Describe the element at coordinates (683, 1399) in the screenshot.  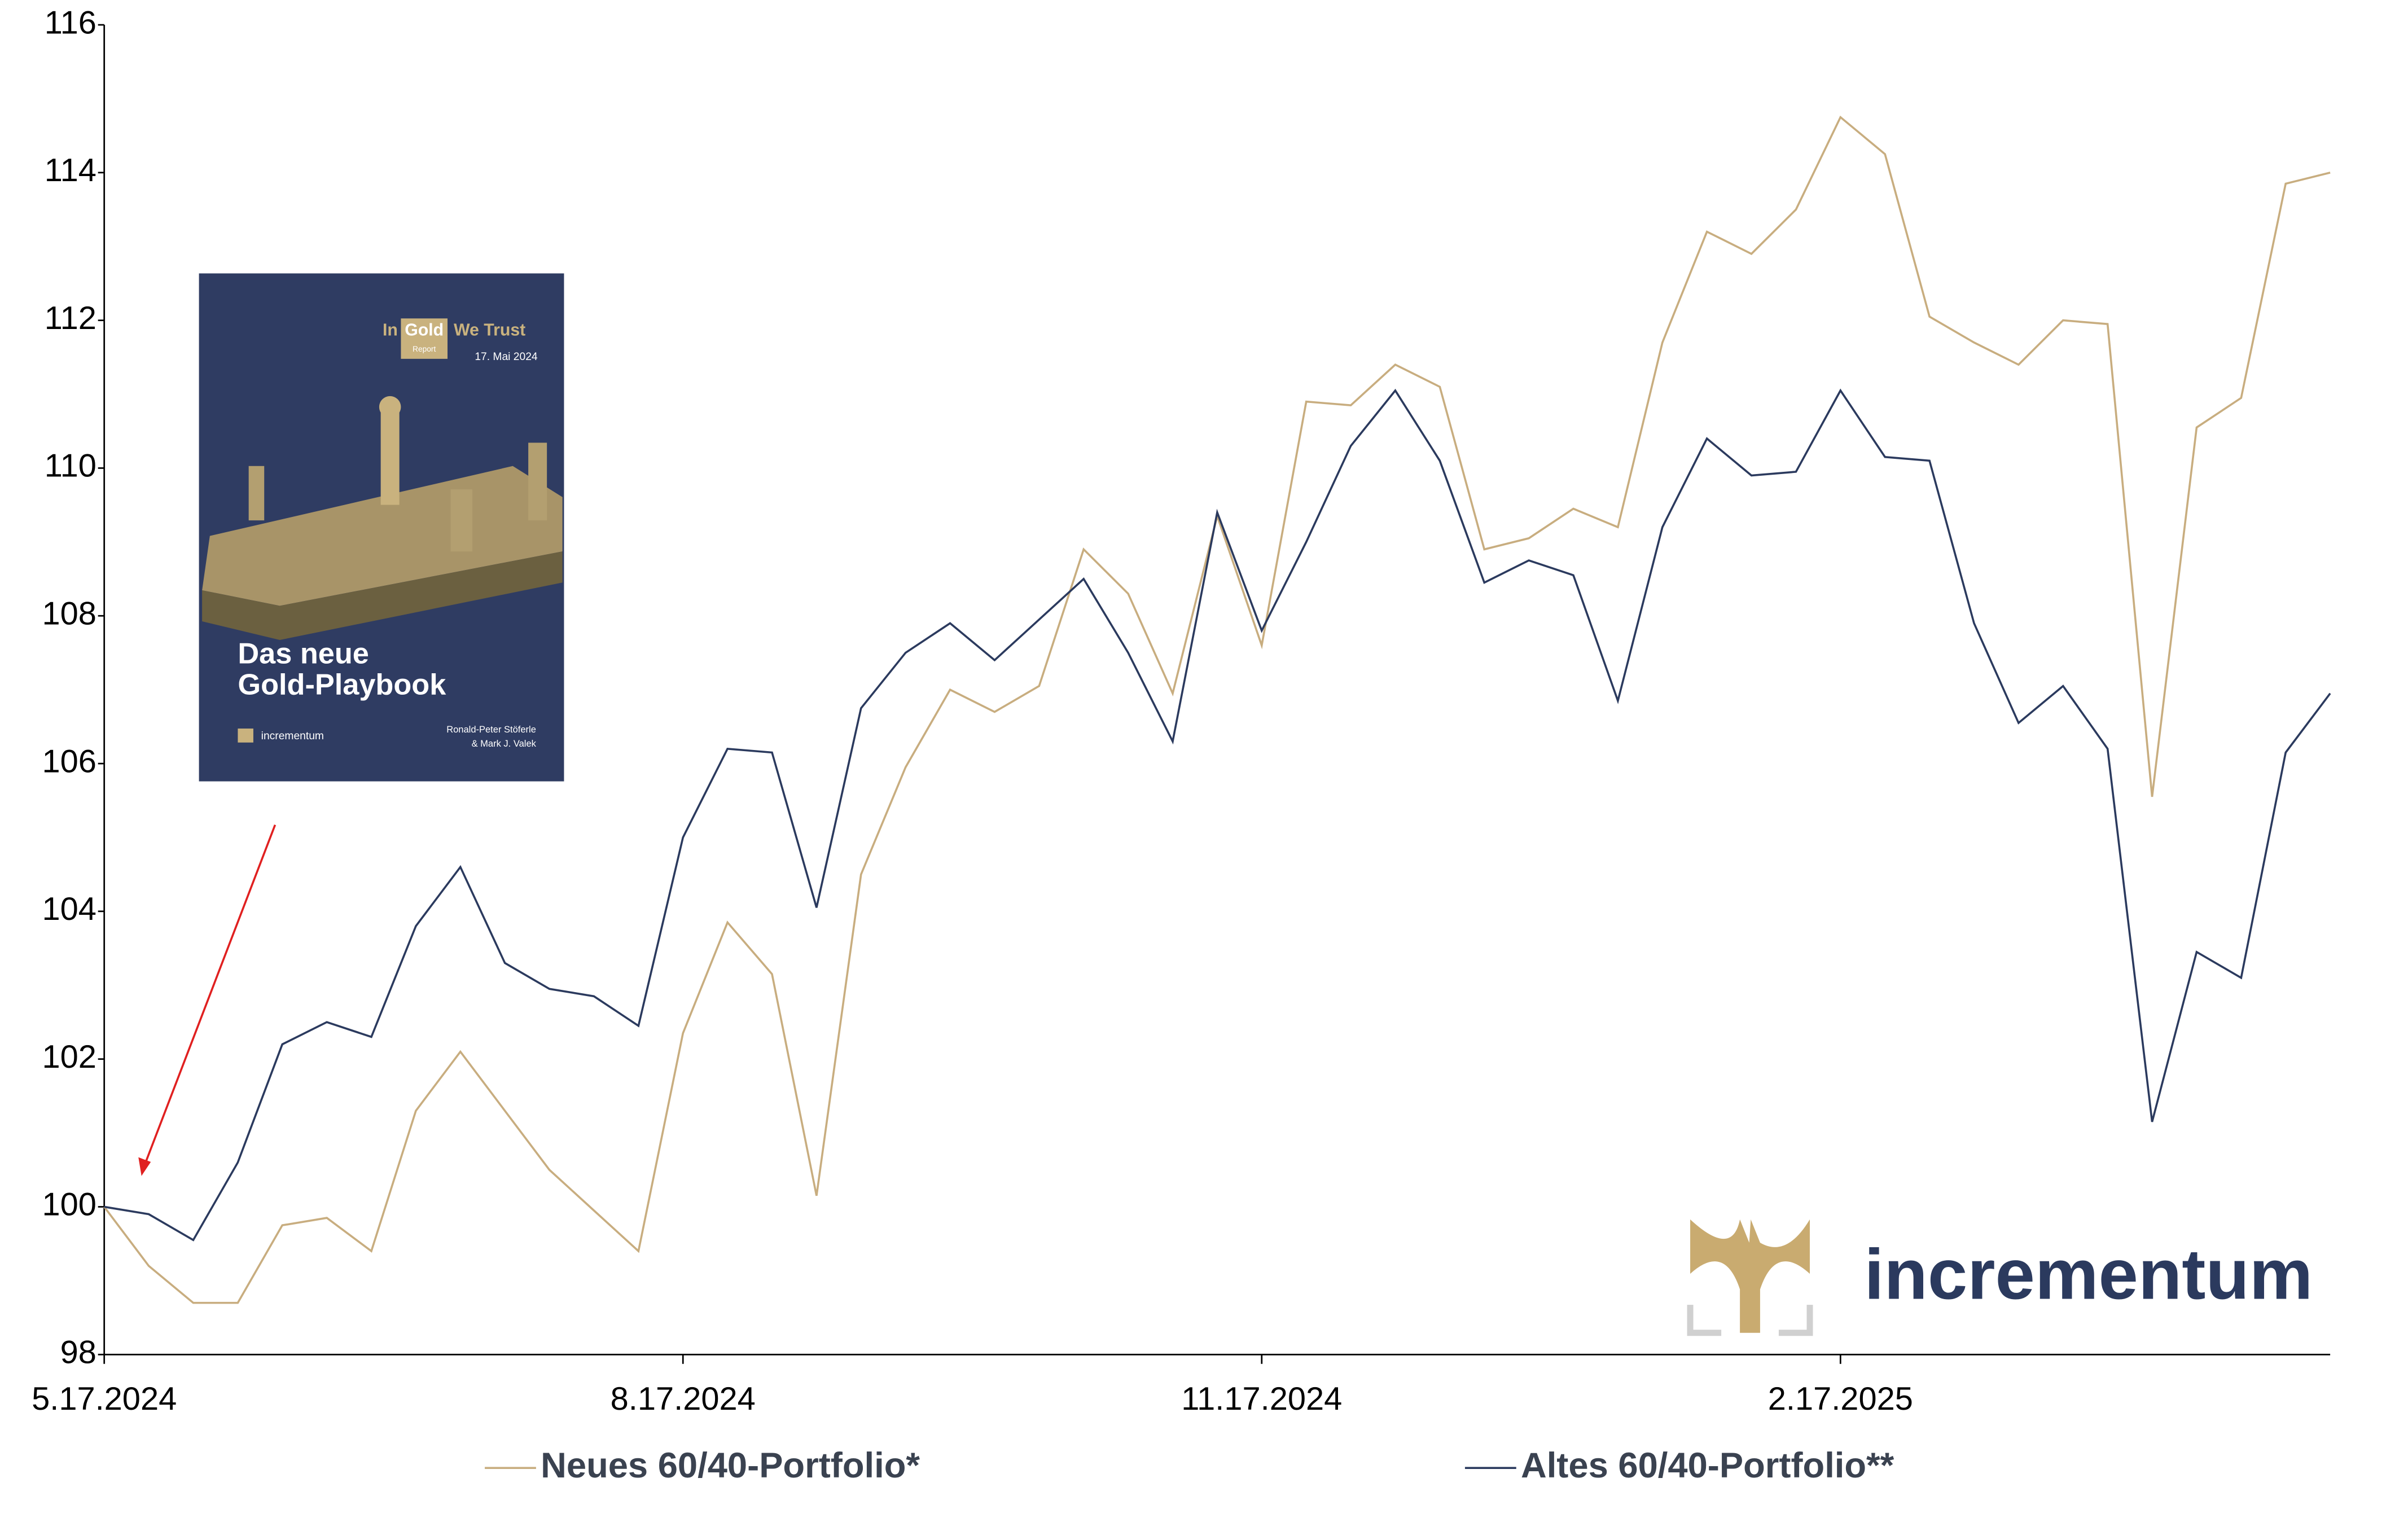
I see `x-tick-label: 8.17.2024` at that location.